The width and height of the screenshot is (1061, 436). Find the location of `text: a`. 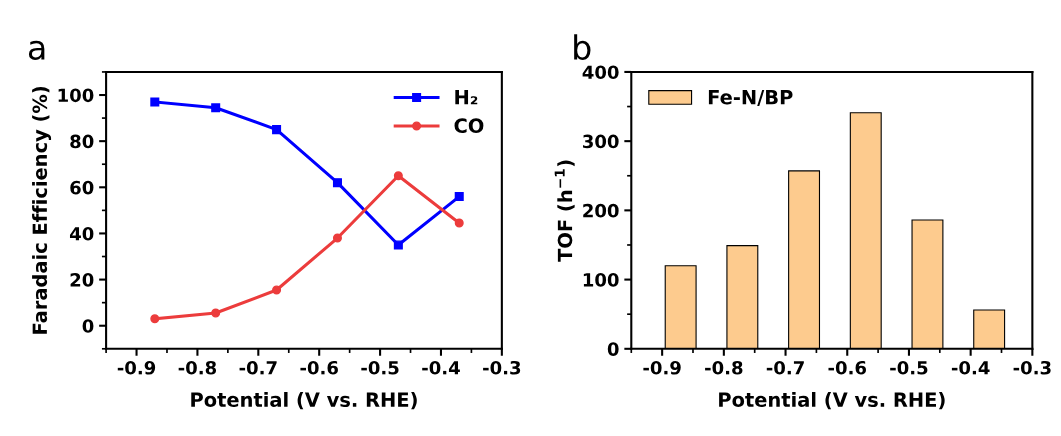

text: a is located at coordinates (36, 50).